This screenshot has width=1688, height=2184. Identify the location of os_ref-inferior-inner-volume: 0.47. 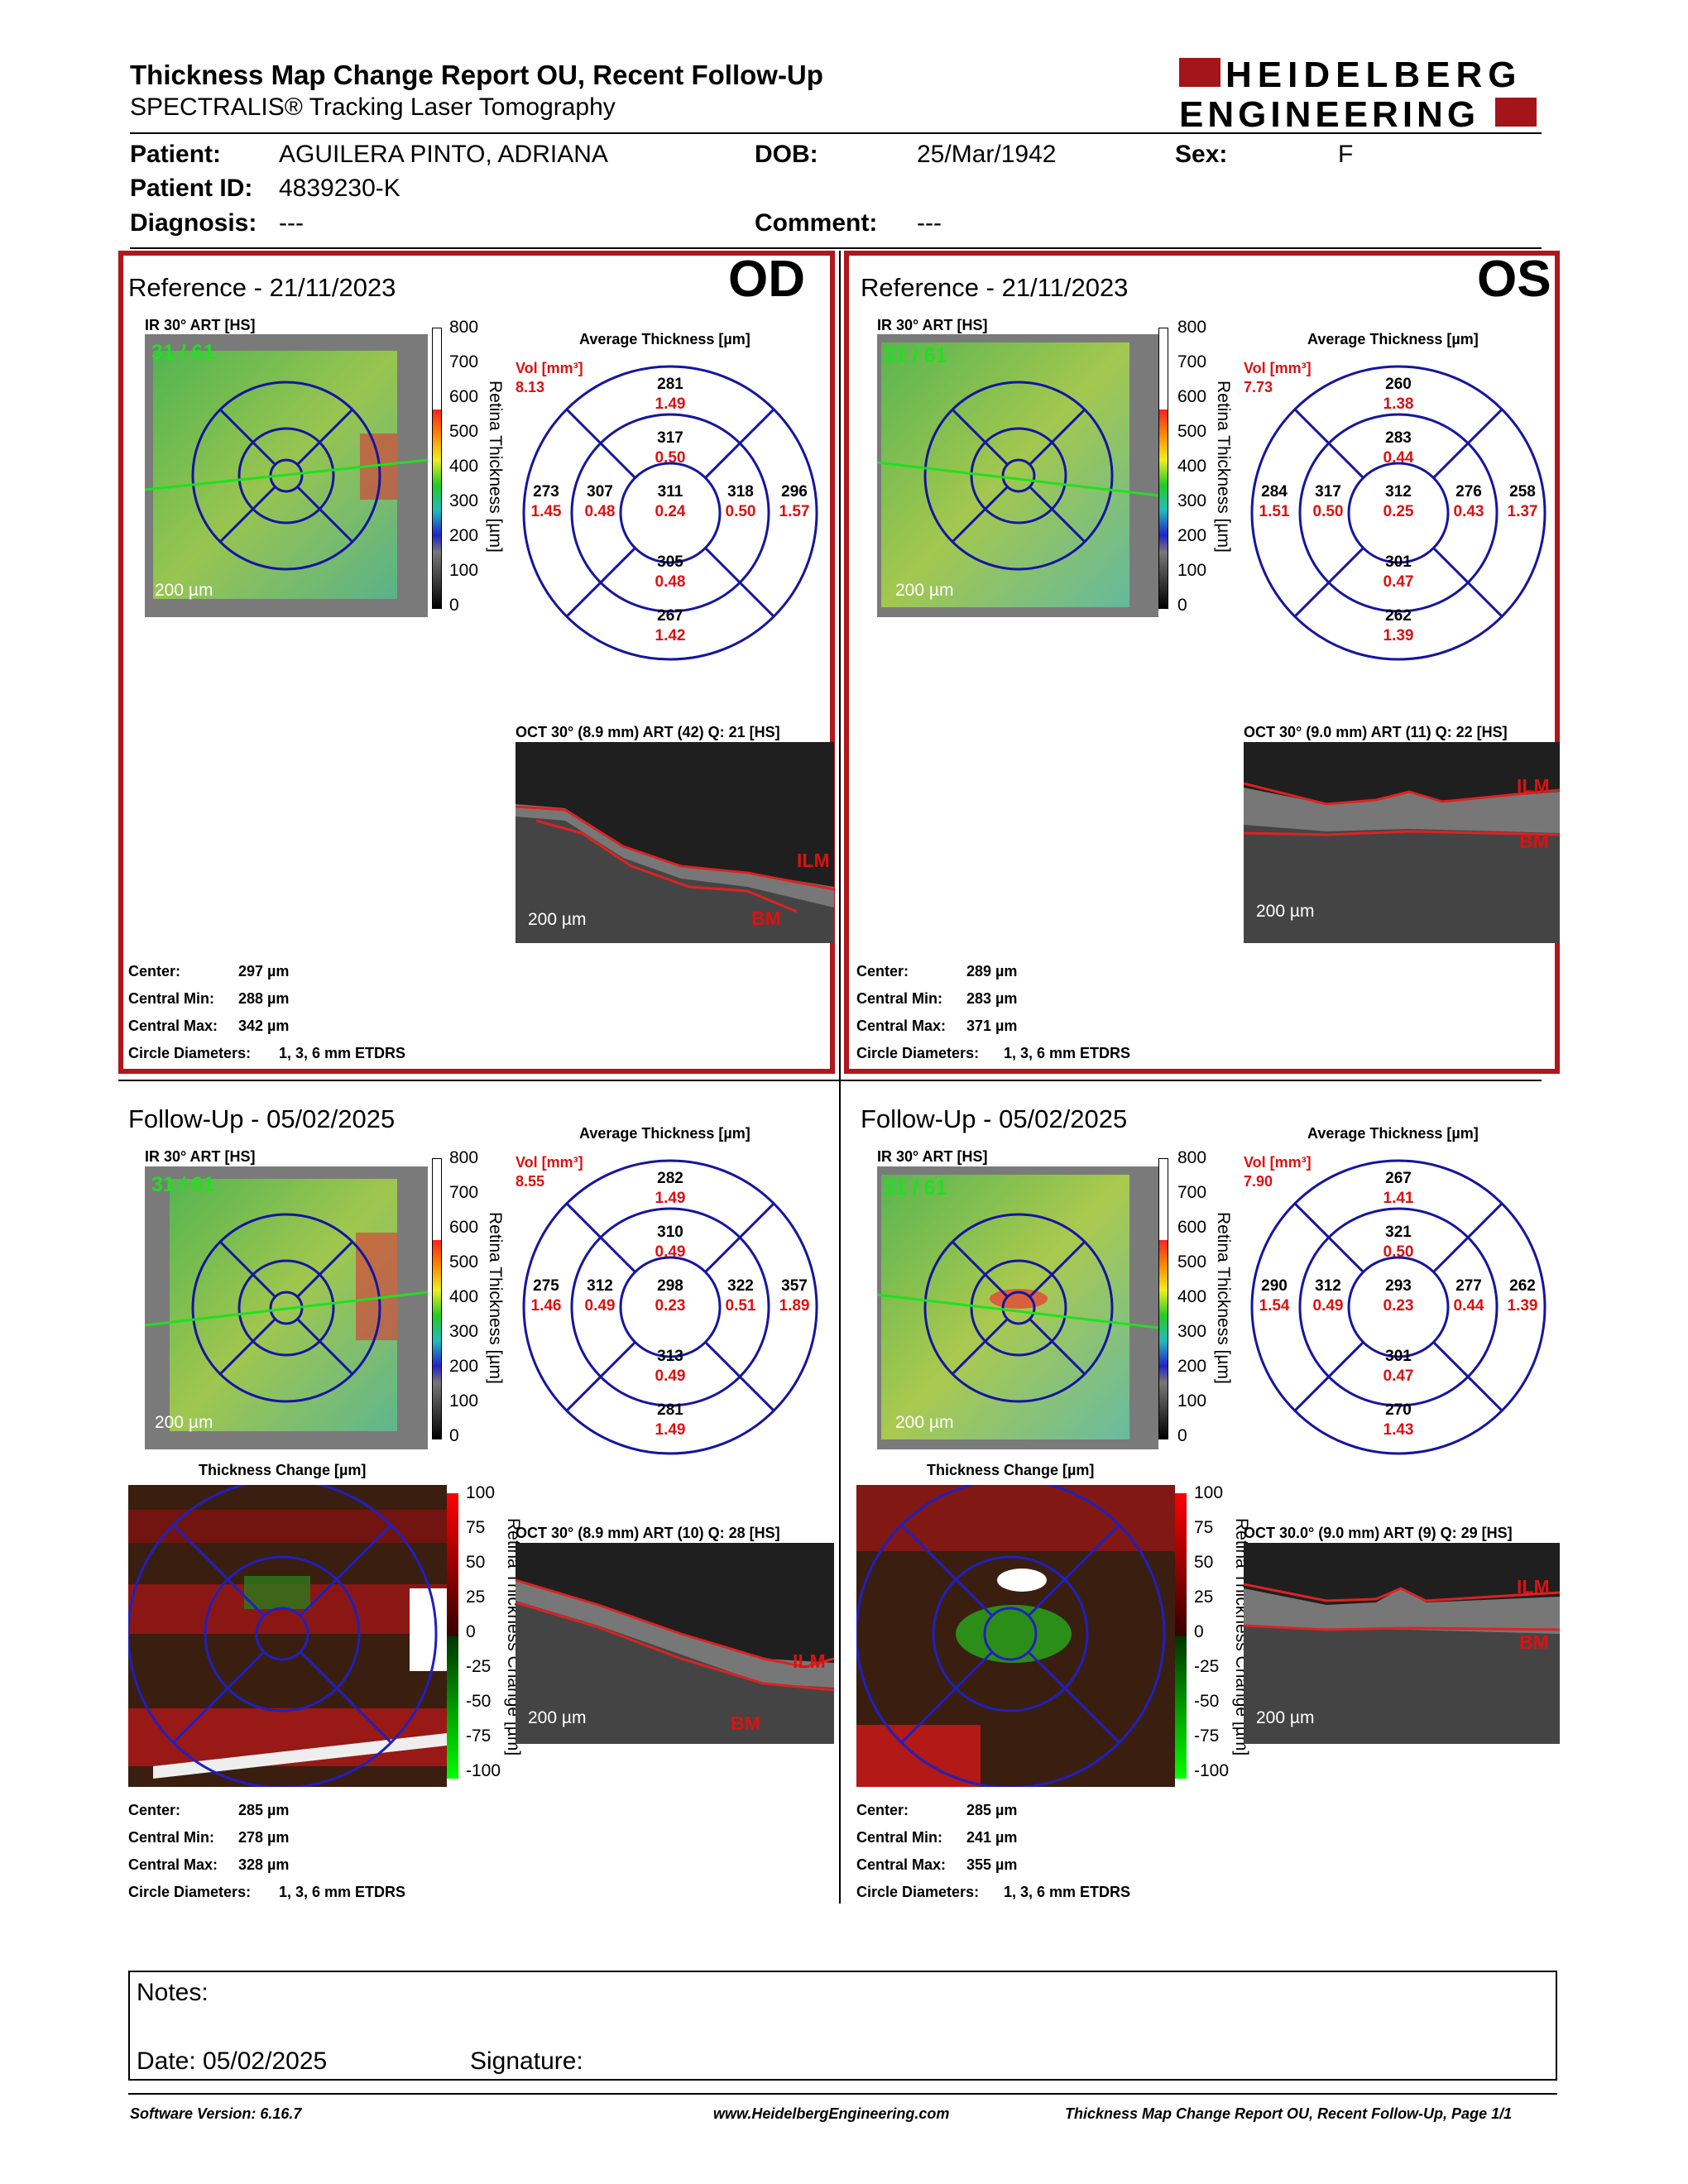
(1398, 582).